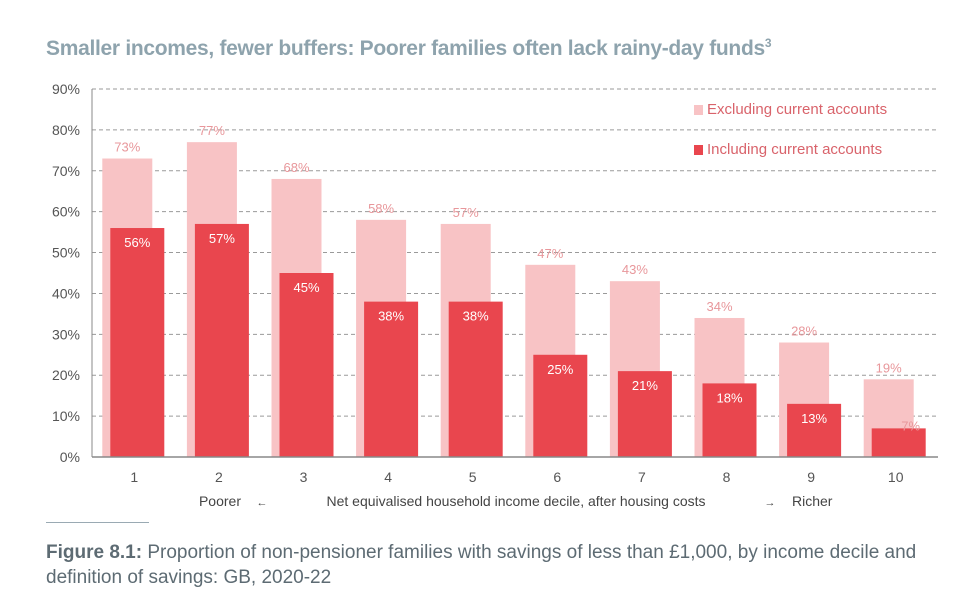 The height and width of the screenshot is (595, 980). Describe the element at coordinates (719, 306) in the screenshot. I see `data-label-excluding: 34%` at that location.